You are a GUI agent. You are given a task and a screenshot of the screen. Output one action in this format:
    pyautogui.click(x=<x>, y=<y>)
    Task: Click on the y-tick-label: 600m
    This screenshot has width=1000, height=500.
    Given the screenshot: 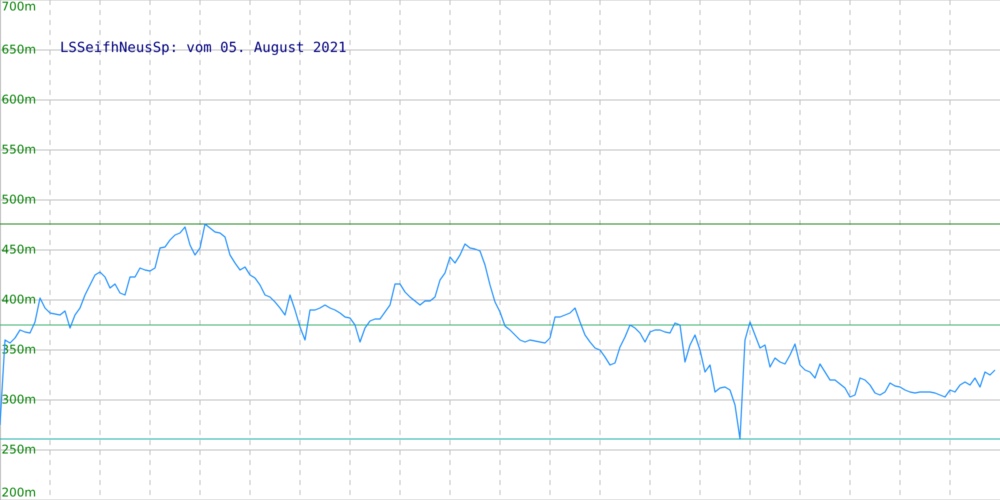 What is the action you would take?
    pyautogui.click(x=19, y=99)
    